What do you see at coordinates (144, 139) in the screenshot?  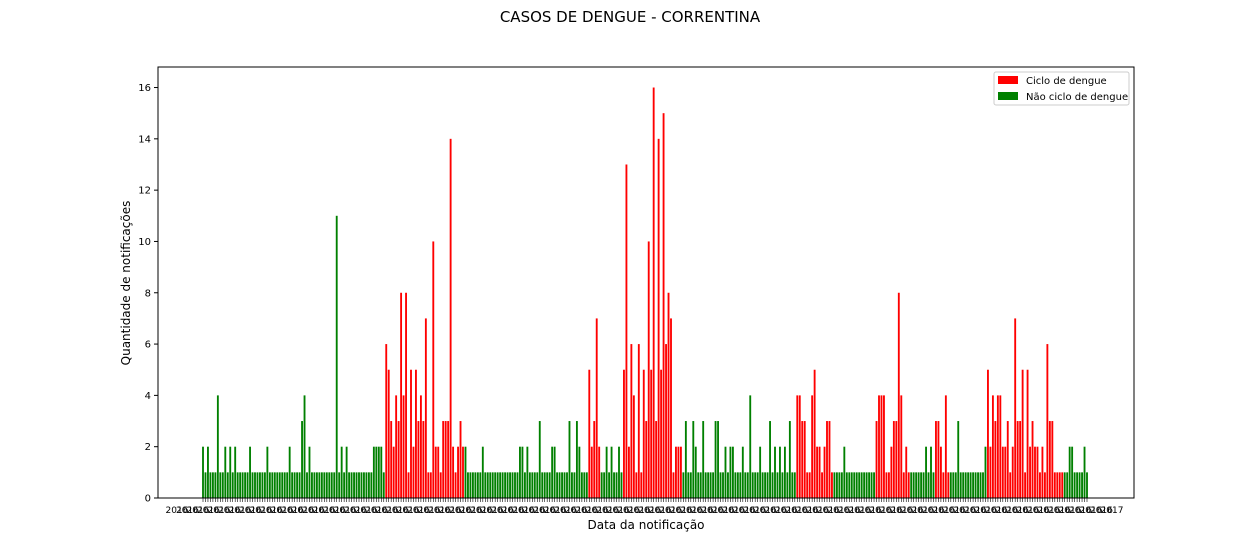 I see `y-tick-label: 14` at bounding box center [144, 139].